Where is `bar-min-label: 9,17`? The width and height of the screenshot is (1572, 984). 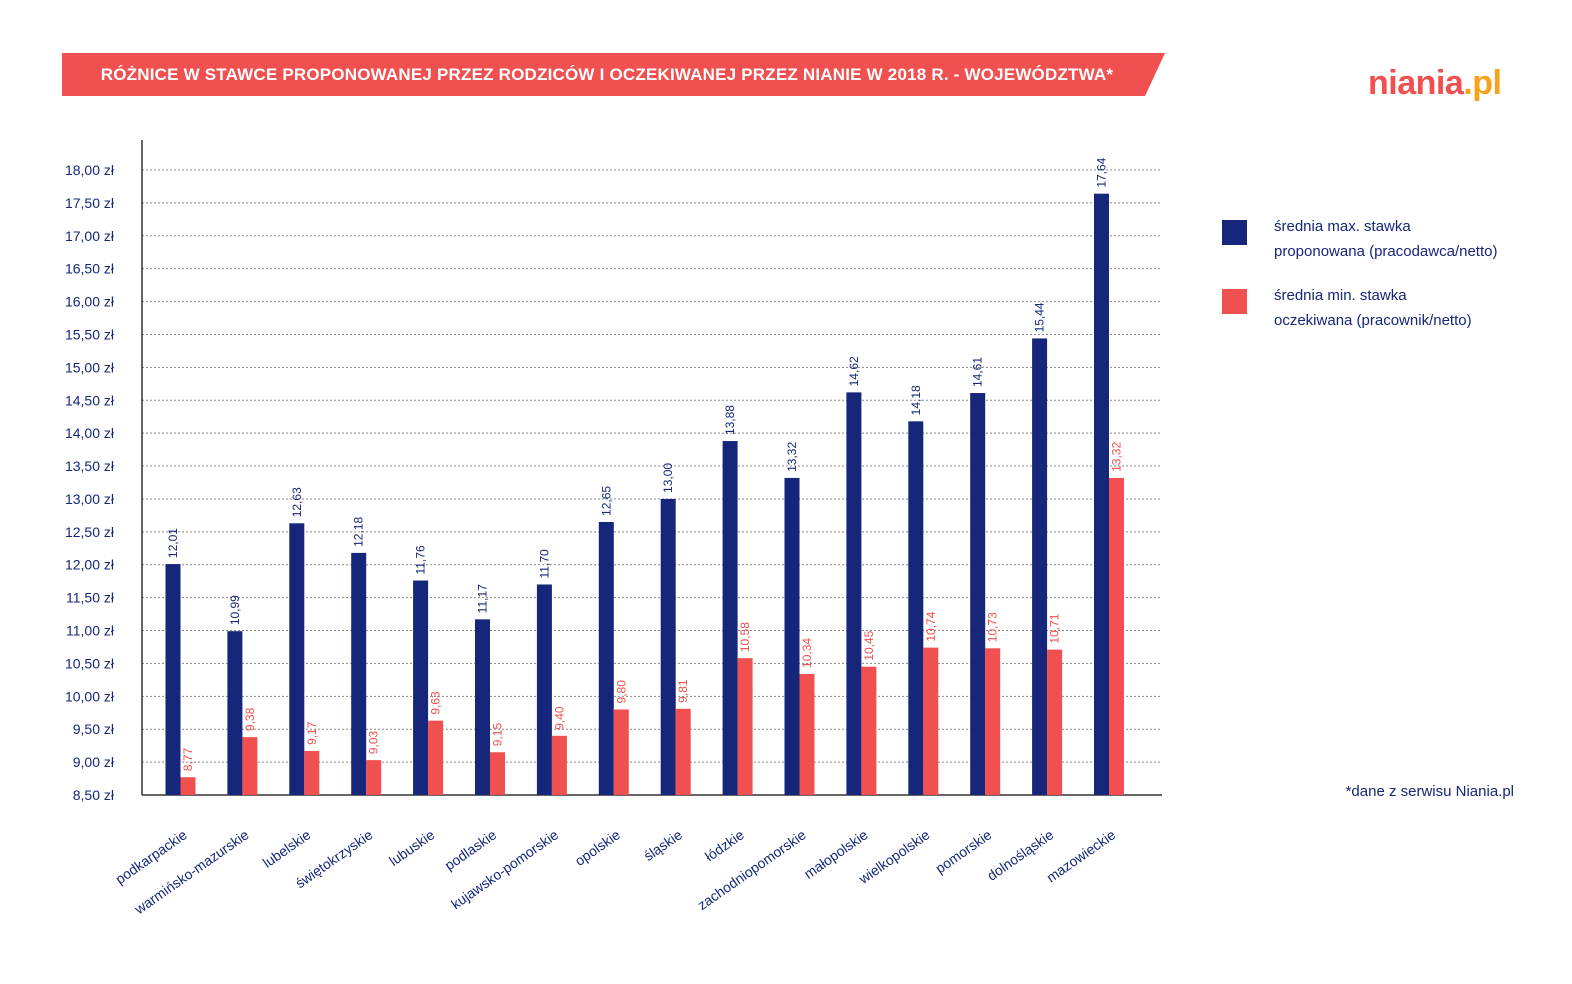
bar-min-label: 9,17 is located at coordinates (312, 733).